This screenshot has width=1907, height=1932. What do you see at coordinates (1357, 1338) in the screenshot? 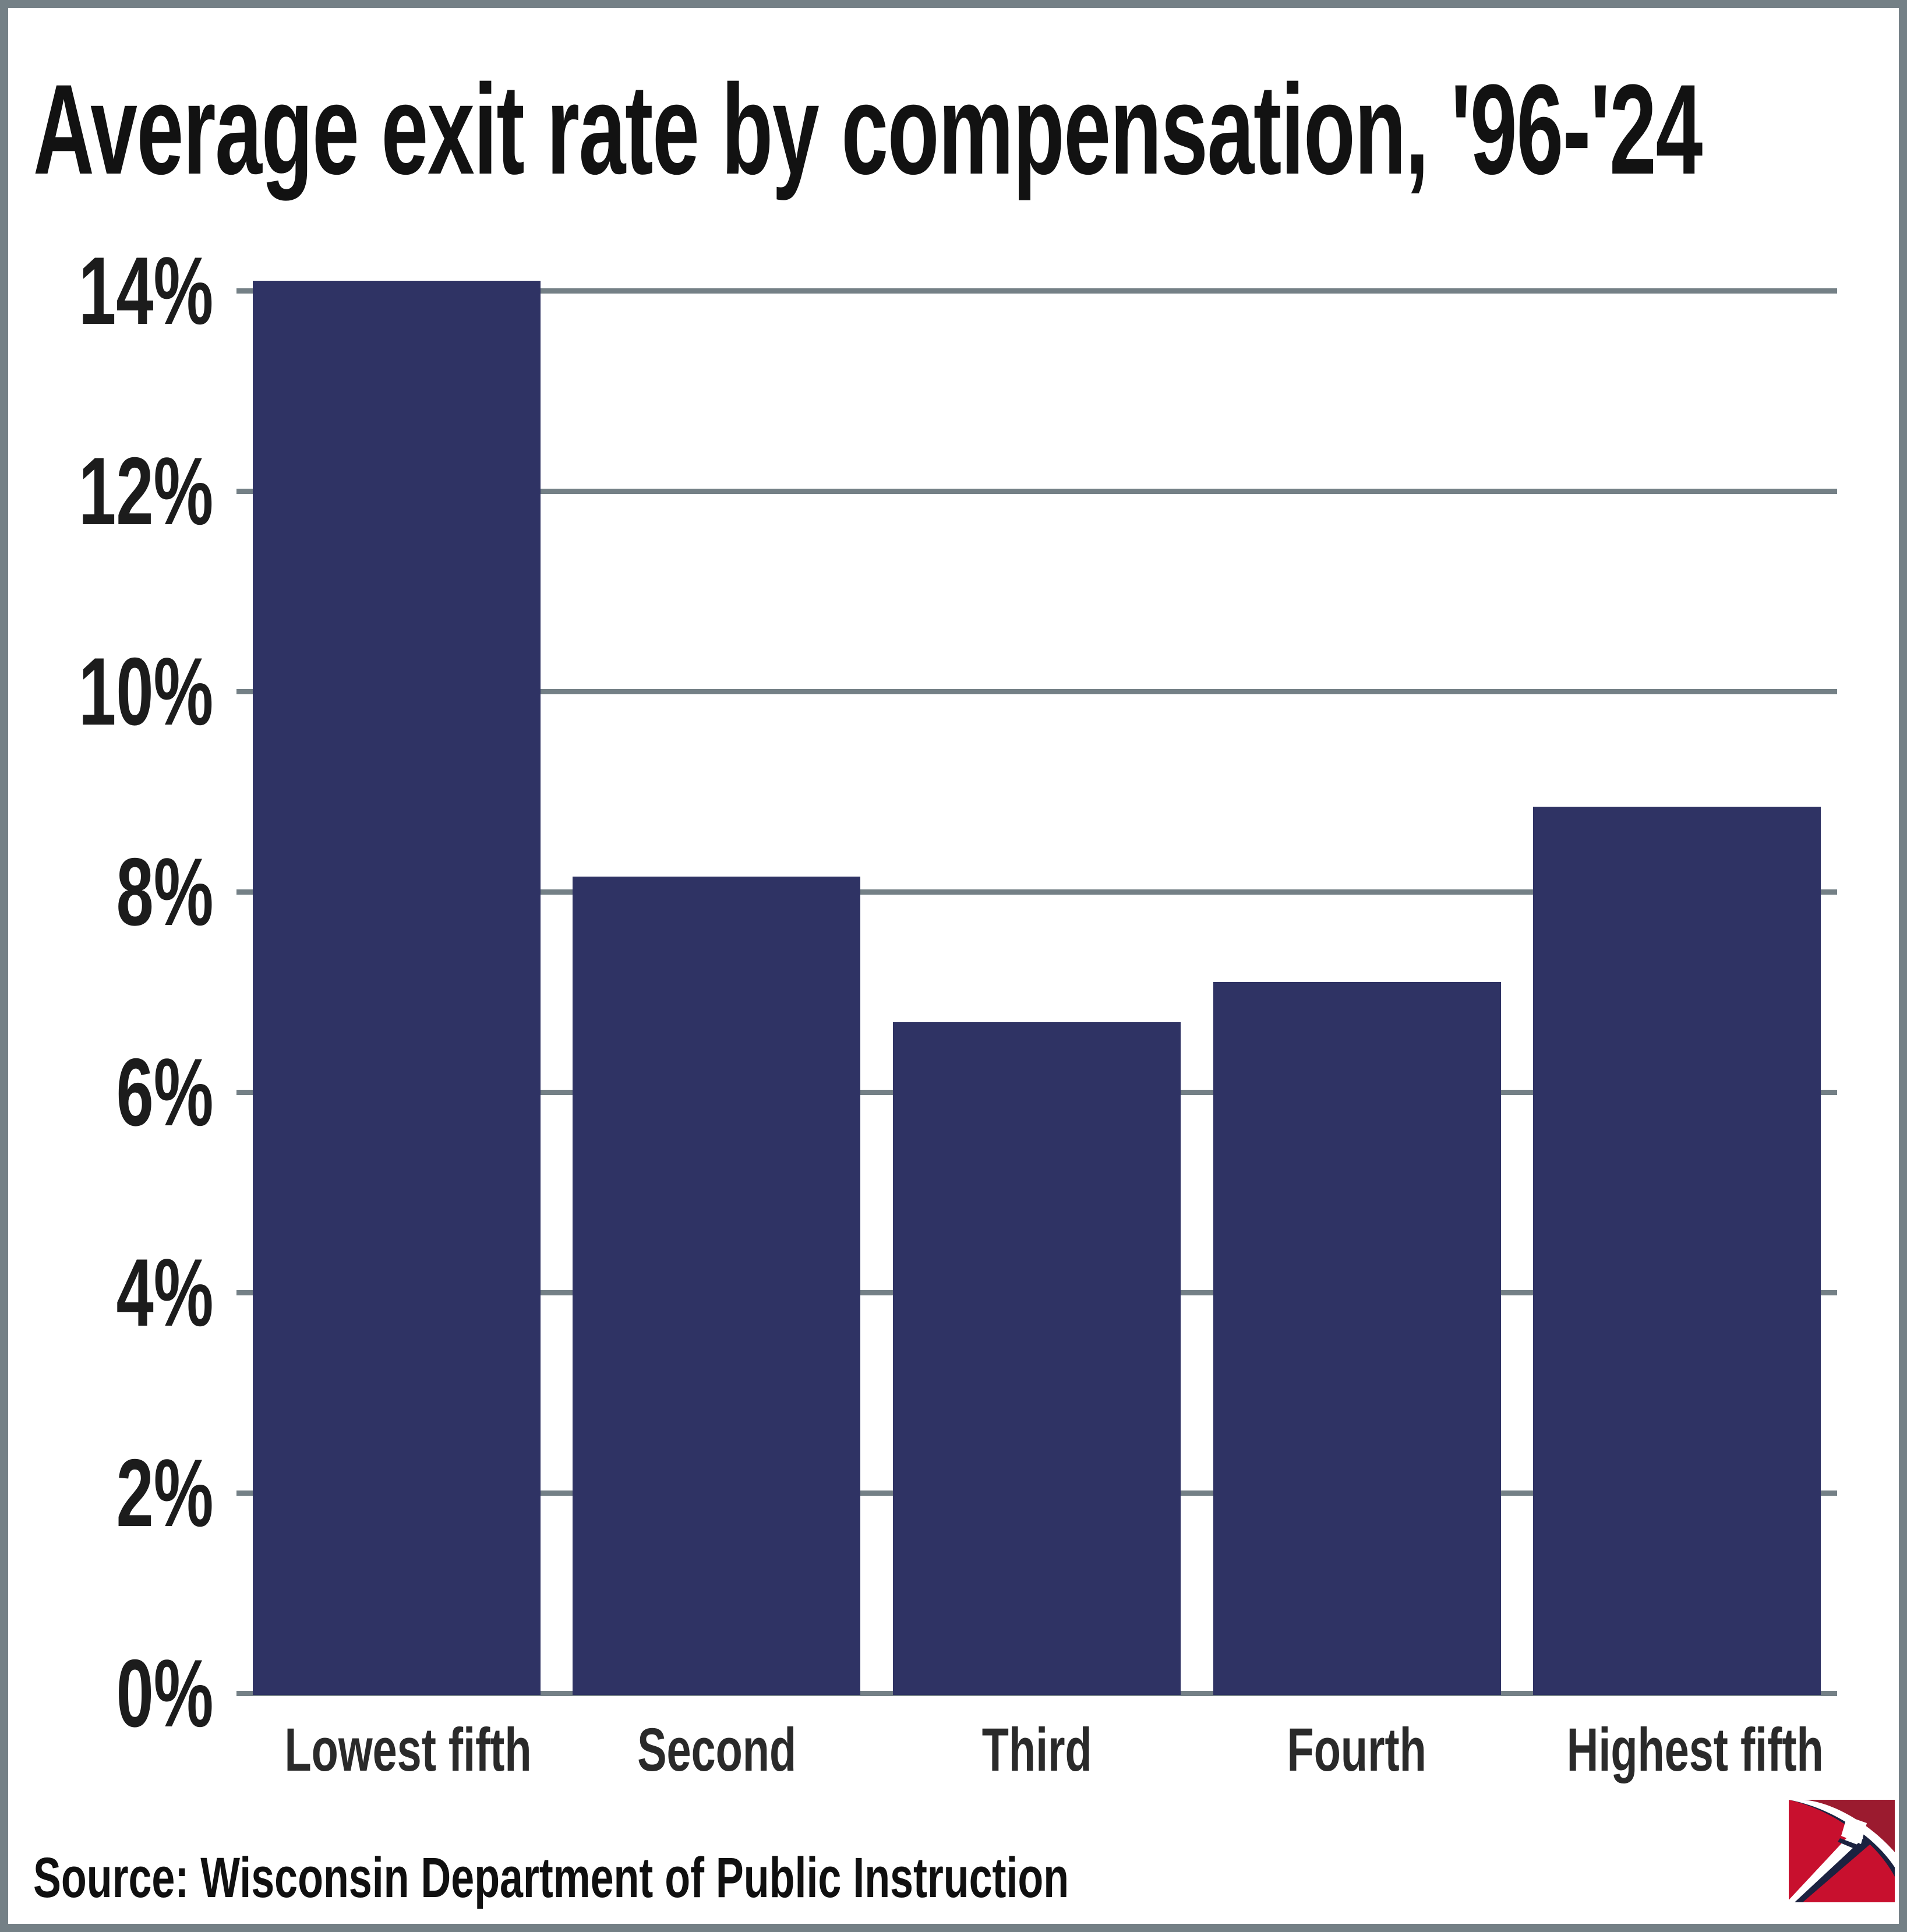
I see `bar-fourth` at bounding box center [1357, 1338].